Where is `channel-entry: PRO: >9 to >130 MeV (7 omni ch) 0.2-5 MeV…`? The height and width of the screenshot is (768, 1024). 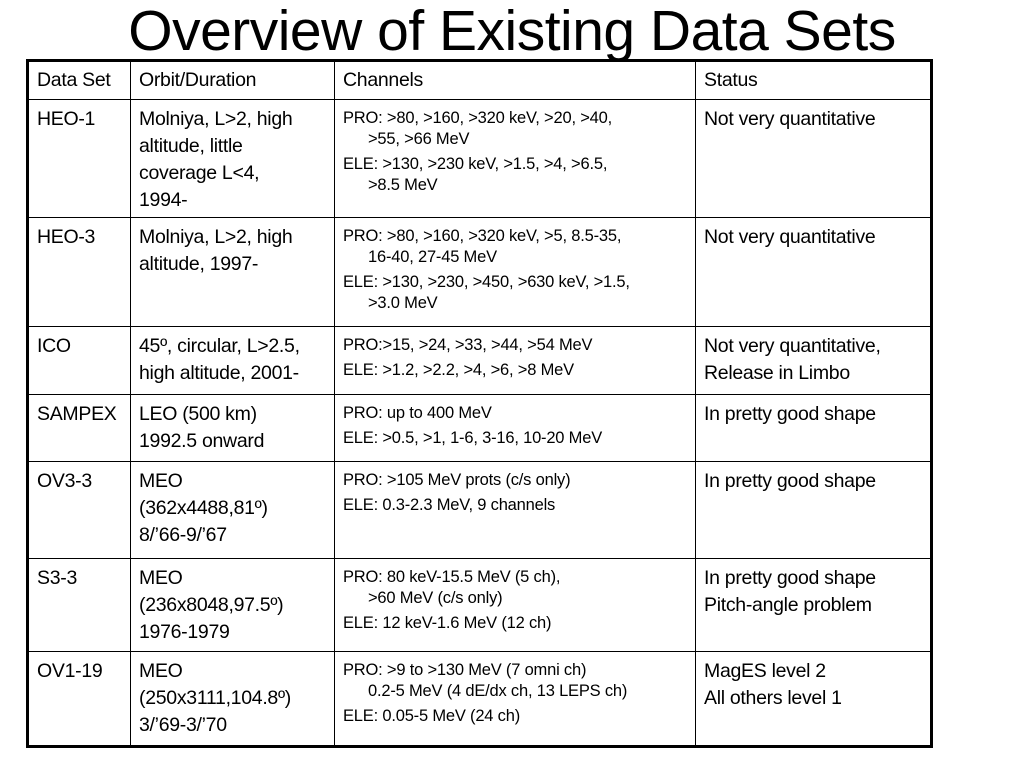
channel-entry: PRO: >9 to >130 MeV (7 omni ch) 0.2-5 MeV… is located at coordinates (515, 681).